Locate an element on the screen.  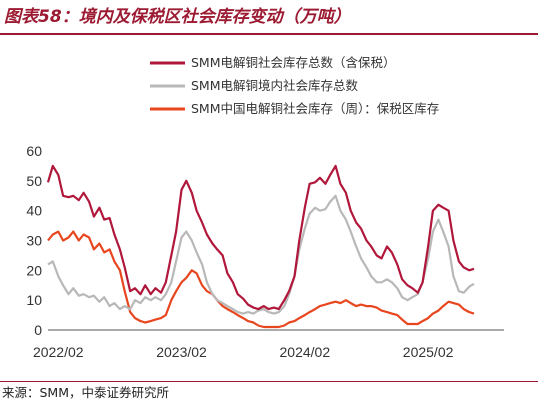
legend-label: SMM中国电解铜社会库存（周）：保税区库存 is located at coordinates (315, 108).